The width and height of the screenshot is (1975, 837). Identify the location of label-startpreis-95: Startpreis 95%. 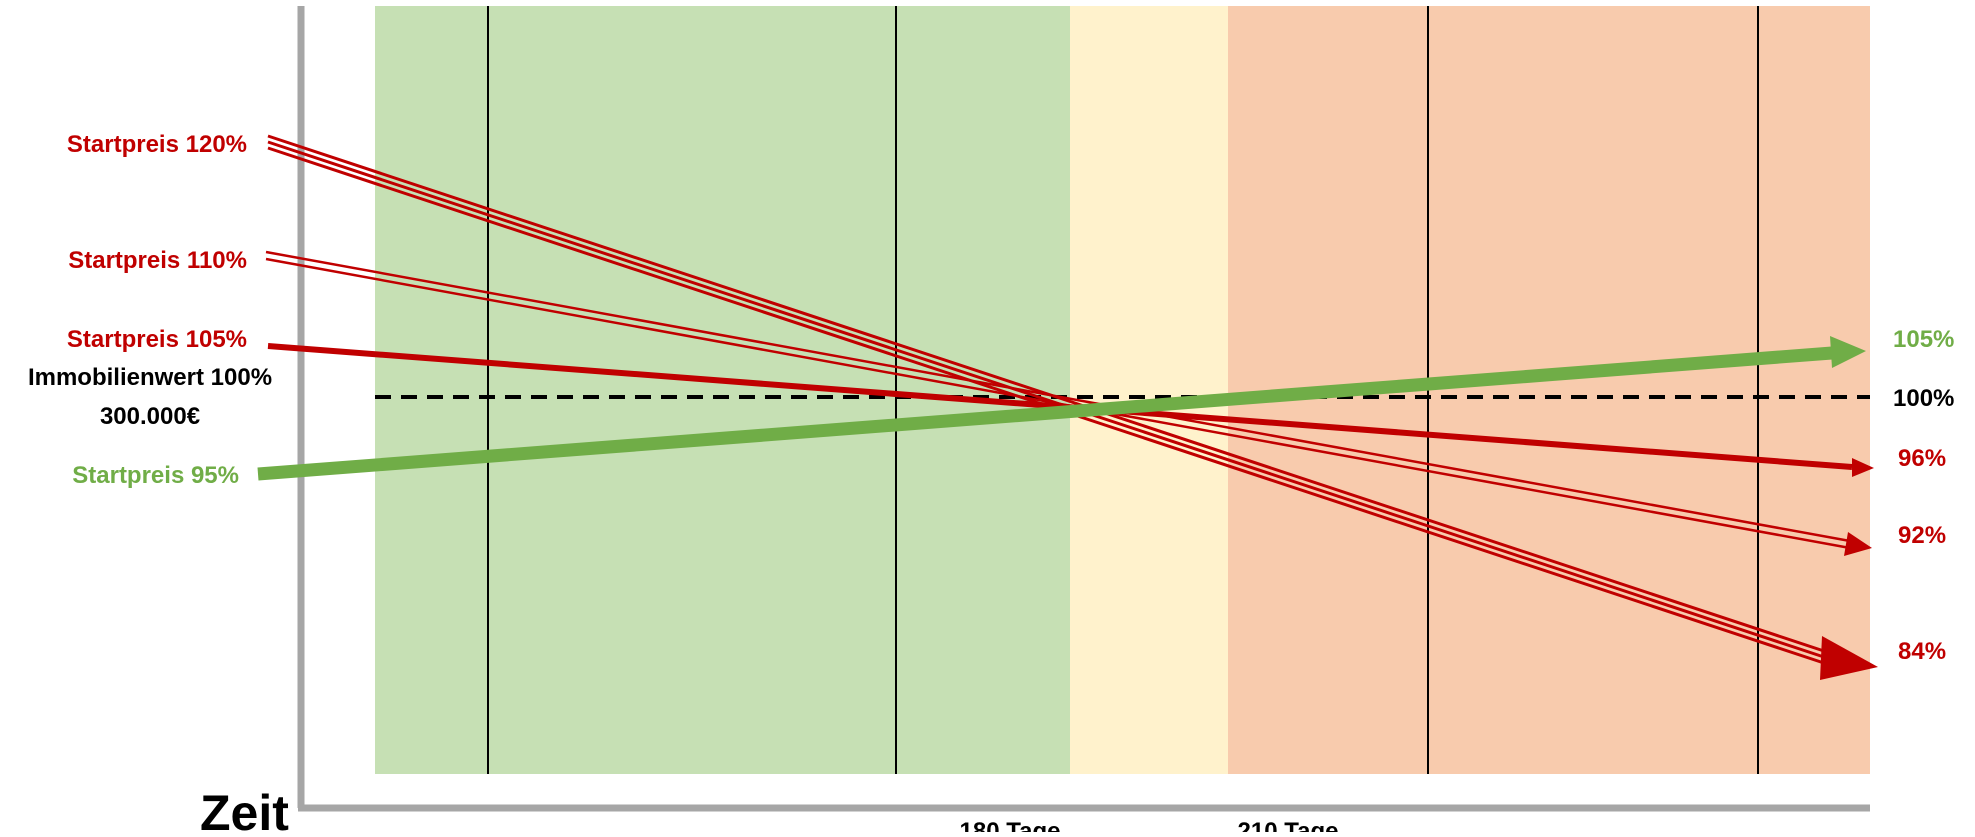
(155, 475).